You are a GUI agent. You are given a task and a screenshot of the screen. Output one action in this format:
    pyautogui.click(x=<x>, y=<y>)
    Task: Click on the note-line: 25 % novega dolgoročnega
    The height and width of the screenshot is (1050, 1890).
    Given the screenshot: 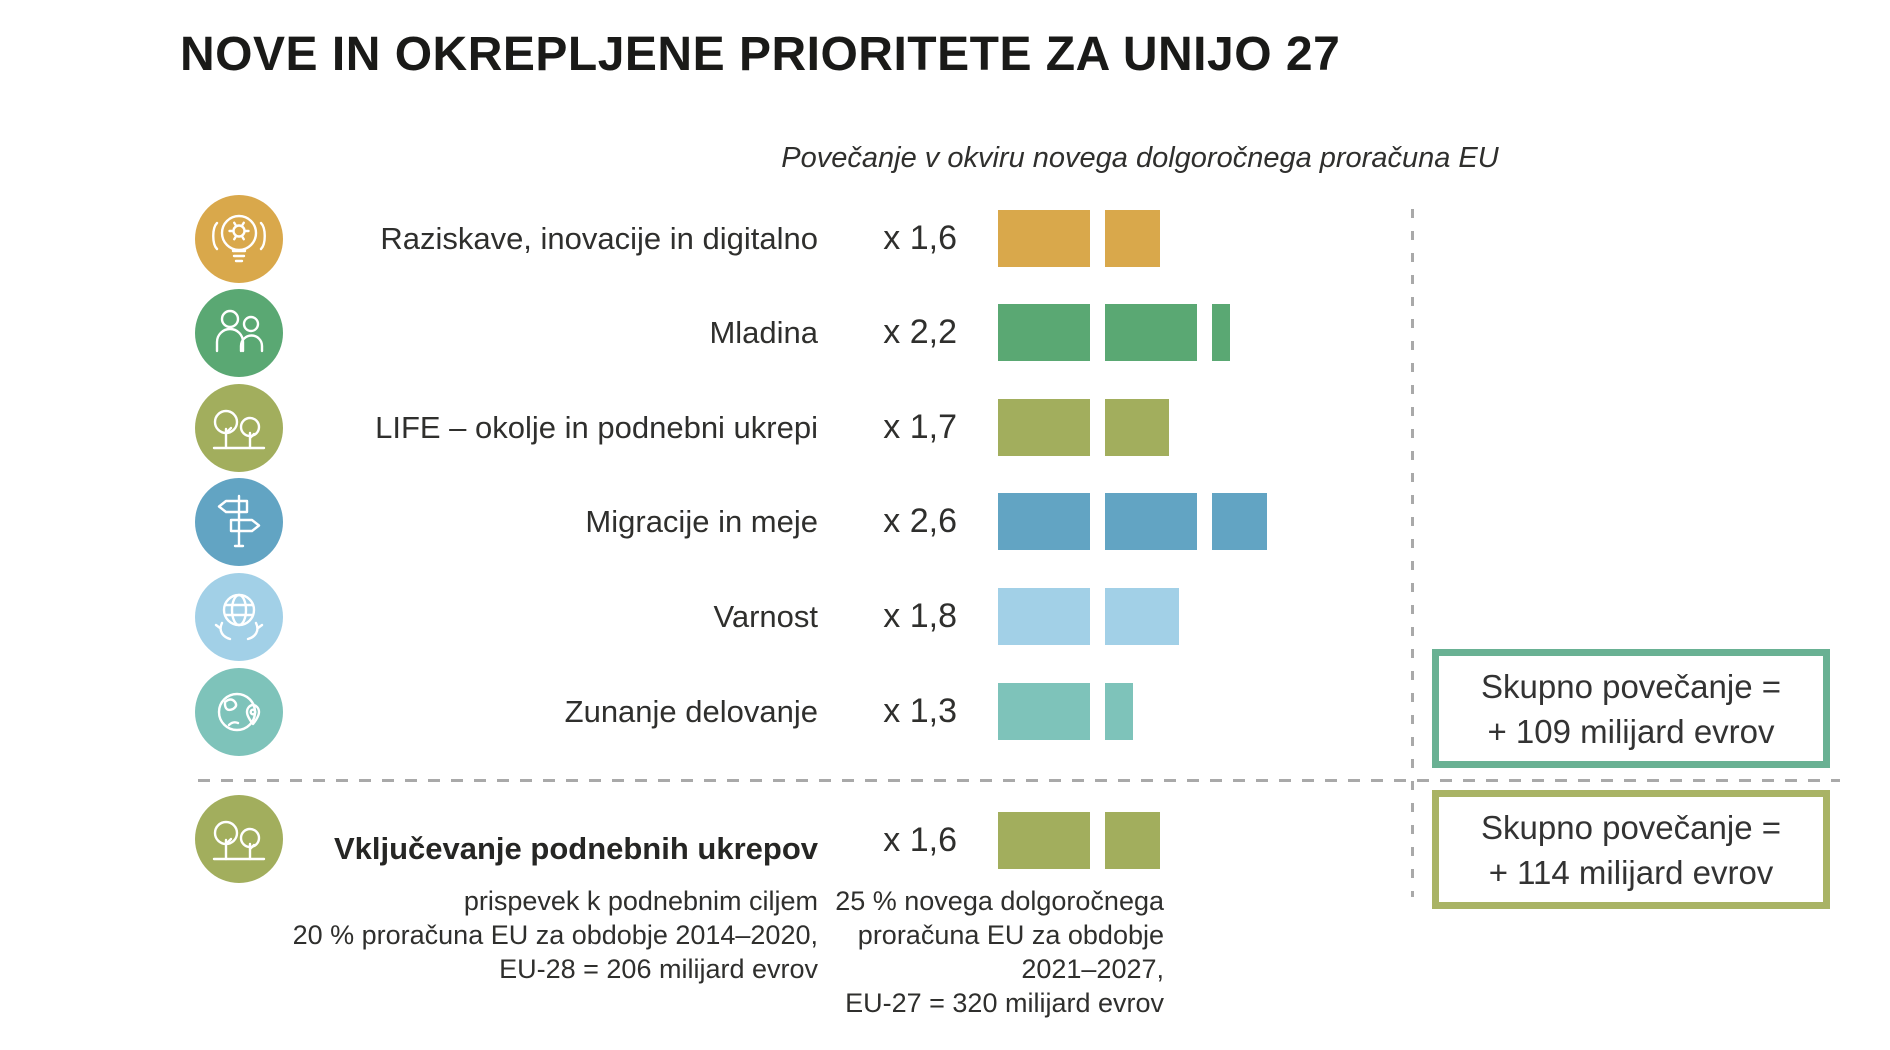 What is the action you would take?
    pyautogui.click(x=999, y=901)
    